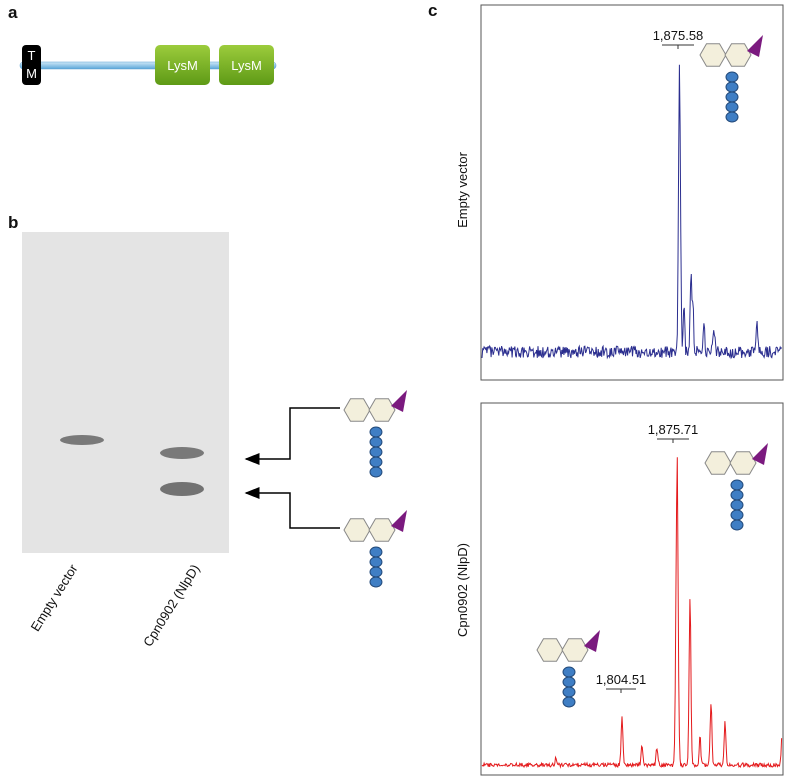  What do you see at coordinates (31, 65) in the screenshot?
I see `tm-domain` at bounding box center [31, 65].